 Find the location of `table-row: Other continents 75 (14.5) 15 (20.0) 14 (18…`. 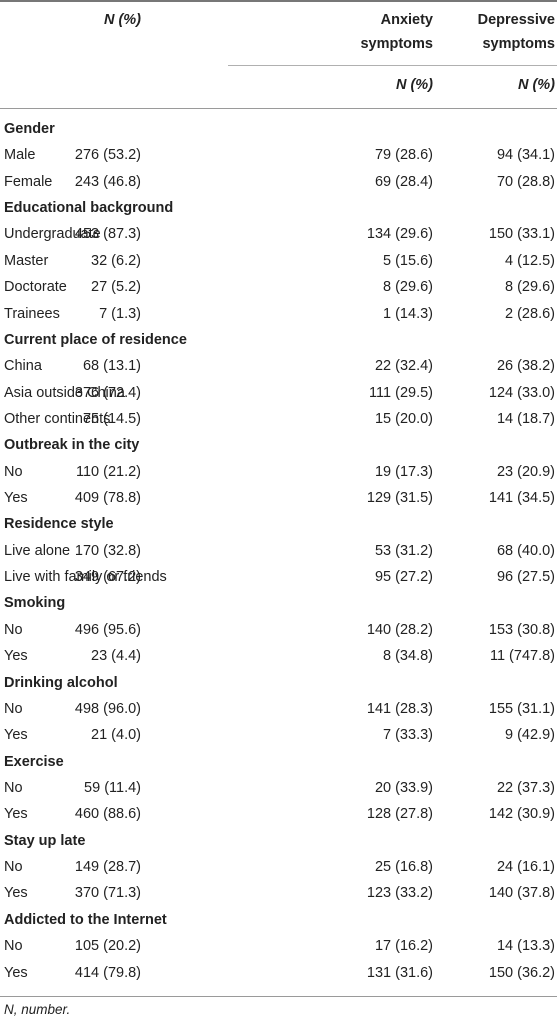

table-row: Other continents 75 (14.5) 15 (20.0) 14 (18… is located at coordinates (278, 419).